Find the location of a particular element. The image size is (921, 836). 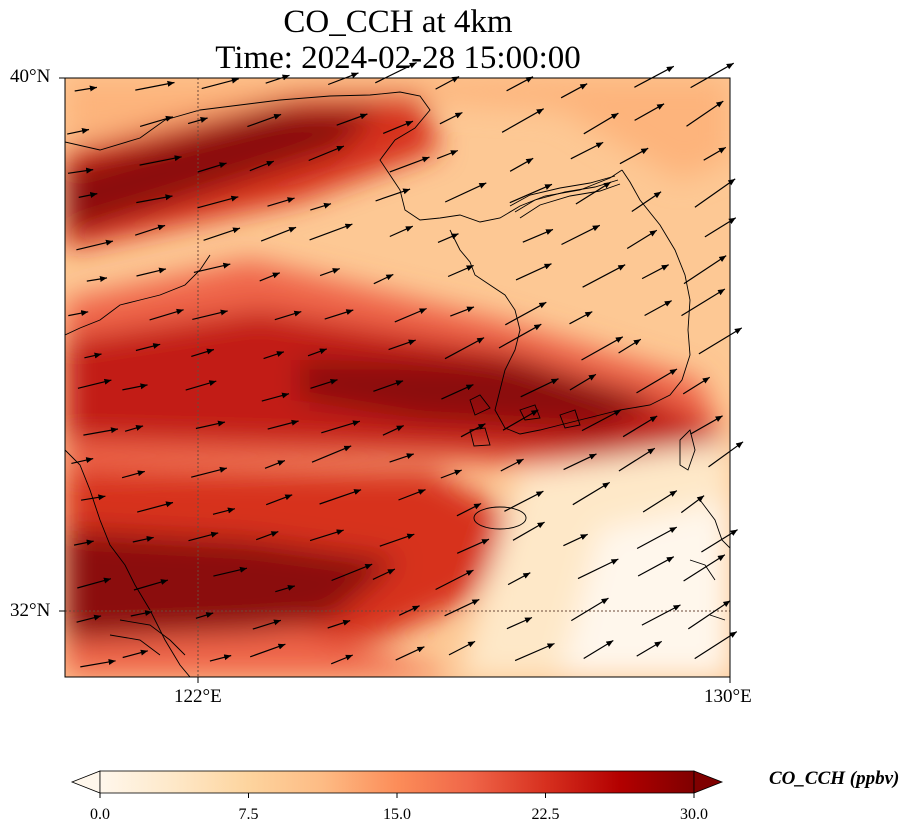

map-title-line1: CO_CCH at 4km is located at coordinates (398, 22).